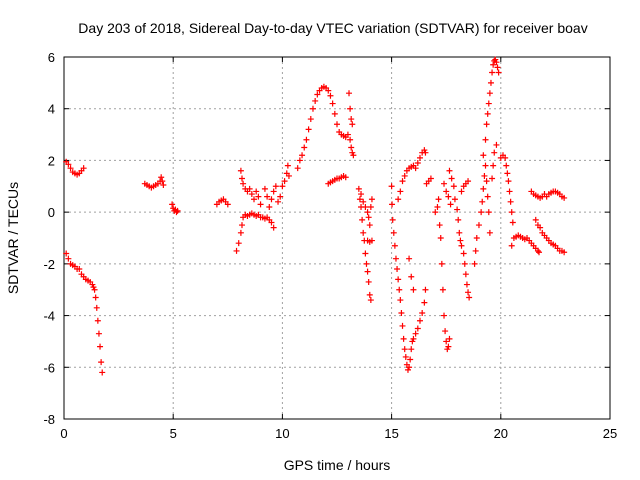  Describe the element at coordinates (282, 433) in the screenshot. I see `x-tick-label: 10` at that location.